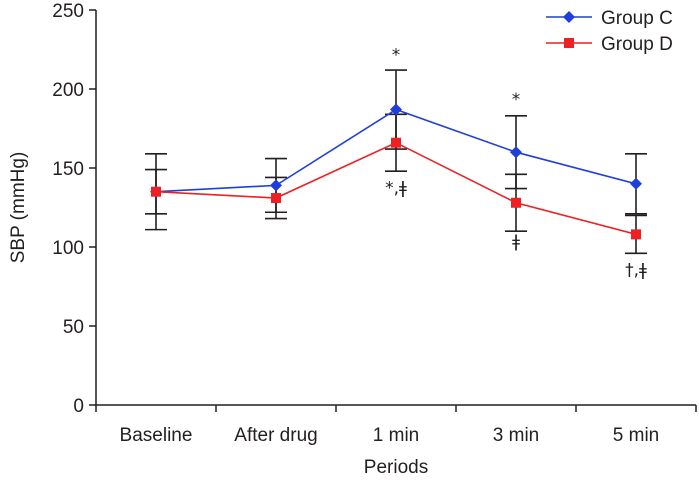 The image size is (699, 480). I want to click on significance-annotation: *,ǂ, so click(396, 188).